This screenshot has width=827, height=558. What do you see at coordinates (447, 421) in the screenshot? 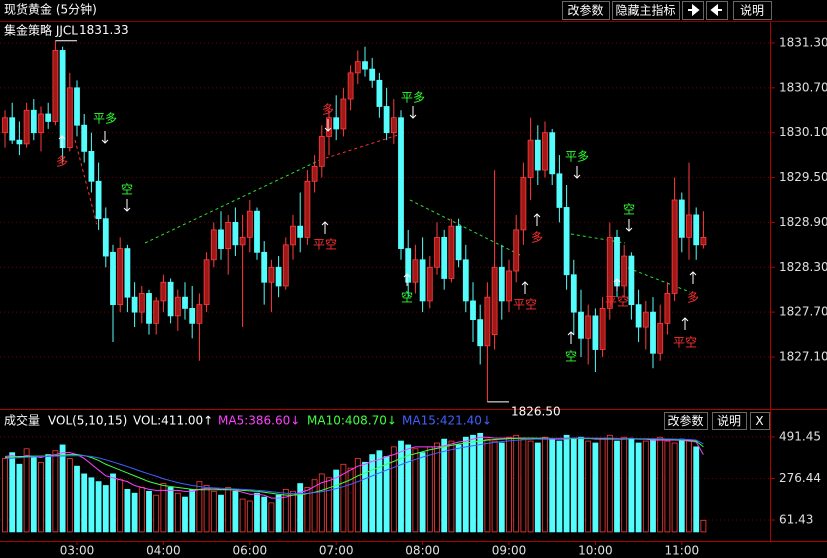
I see `legend-entry: MA15:421.40↓` at bounding box center [447, 421].